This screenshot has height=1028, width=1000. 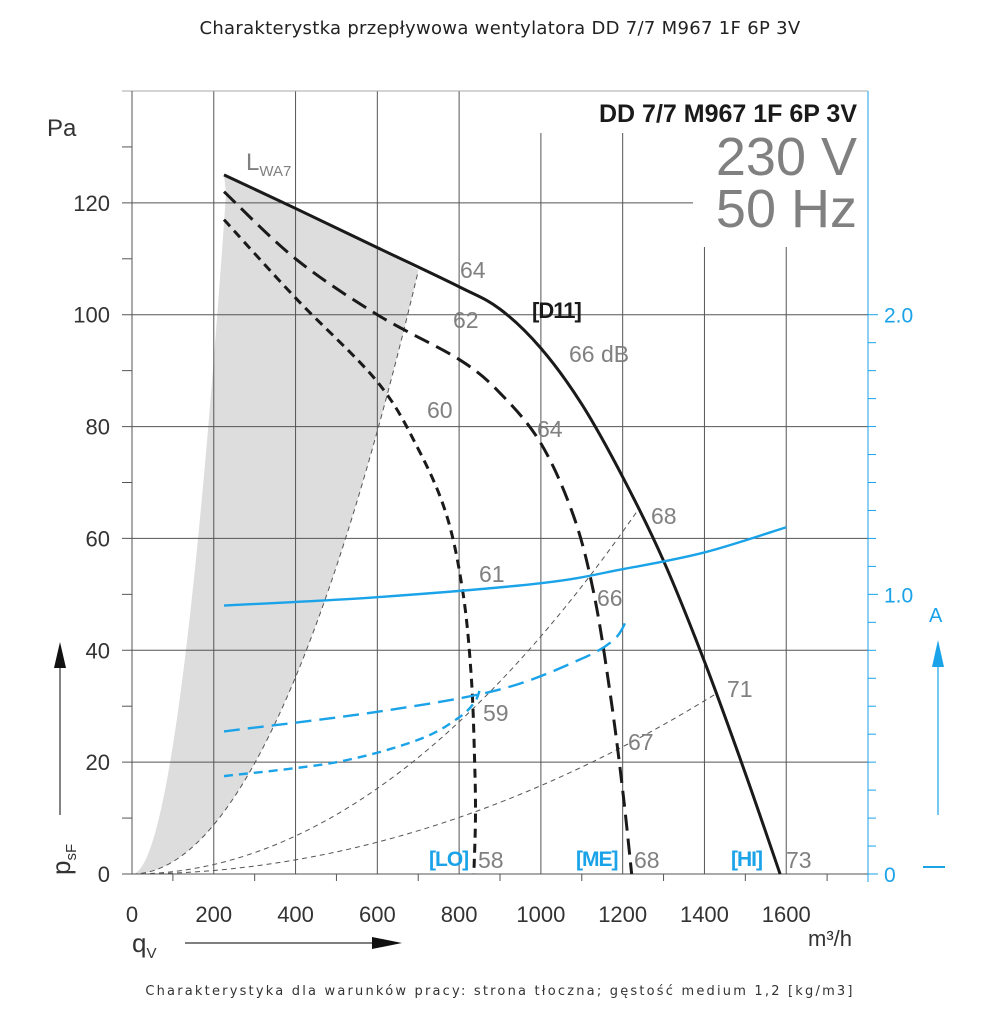 I want to click on y-axis-label: psF, so click(x=63, y=859).